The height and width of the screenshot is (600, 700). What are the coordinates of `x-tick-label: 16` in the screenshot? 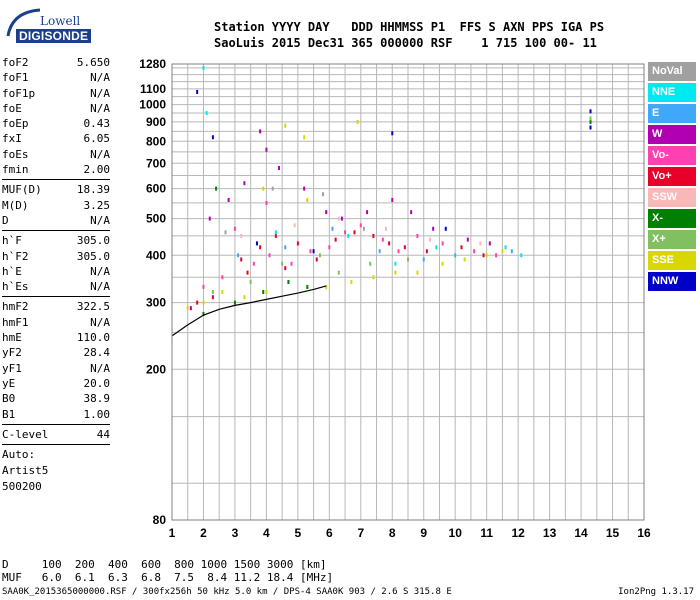 It's located at (644, 533).